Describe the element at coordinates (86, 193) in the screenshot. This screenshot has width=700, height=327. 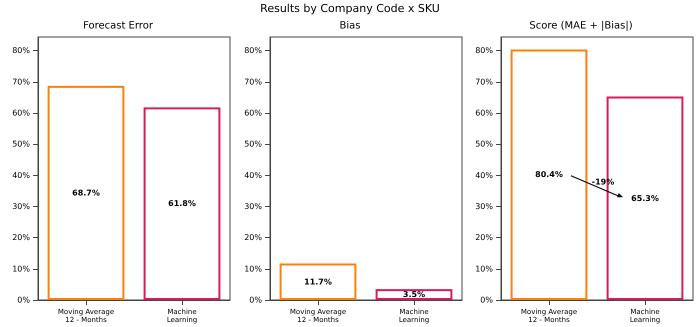
I see `data-label: 68.7%` at that location.